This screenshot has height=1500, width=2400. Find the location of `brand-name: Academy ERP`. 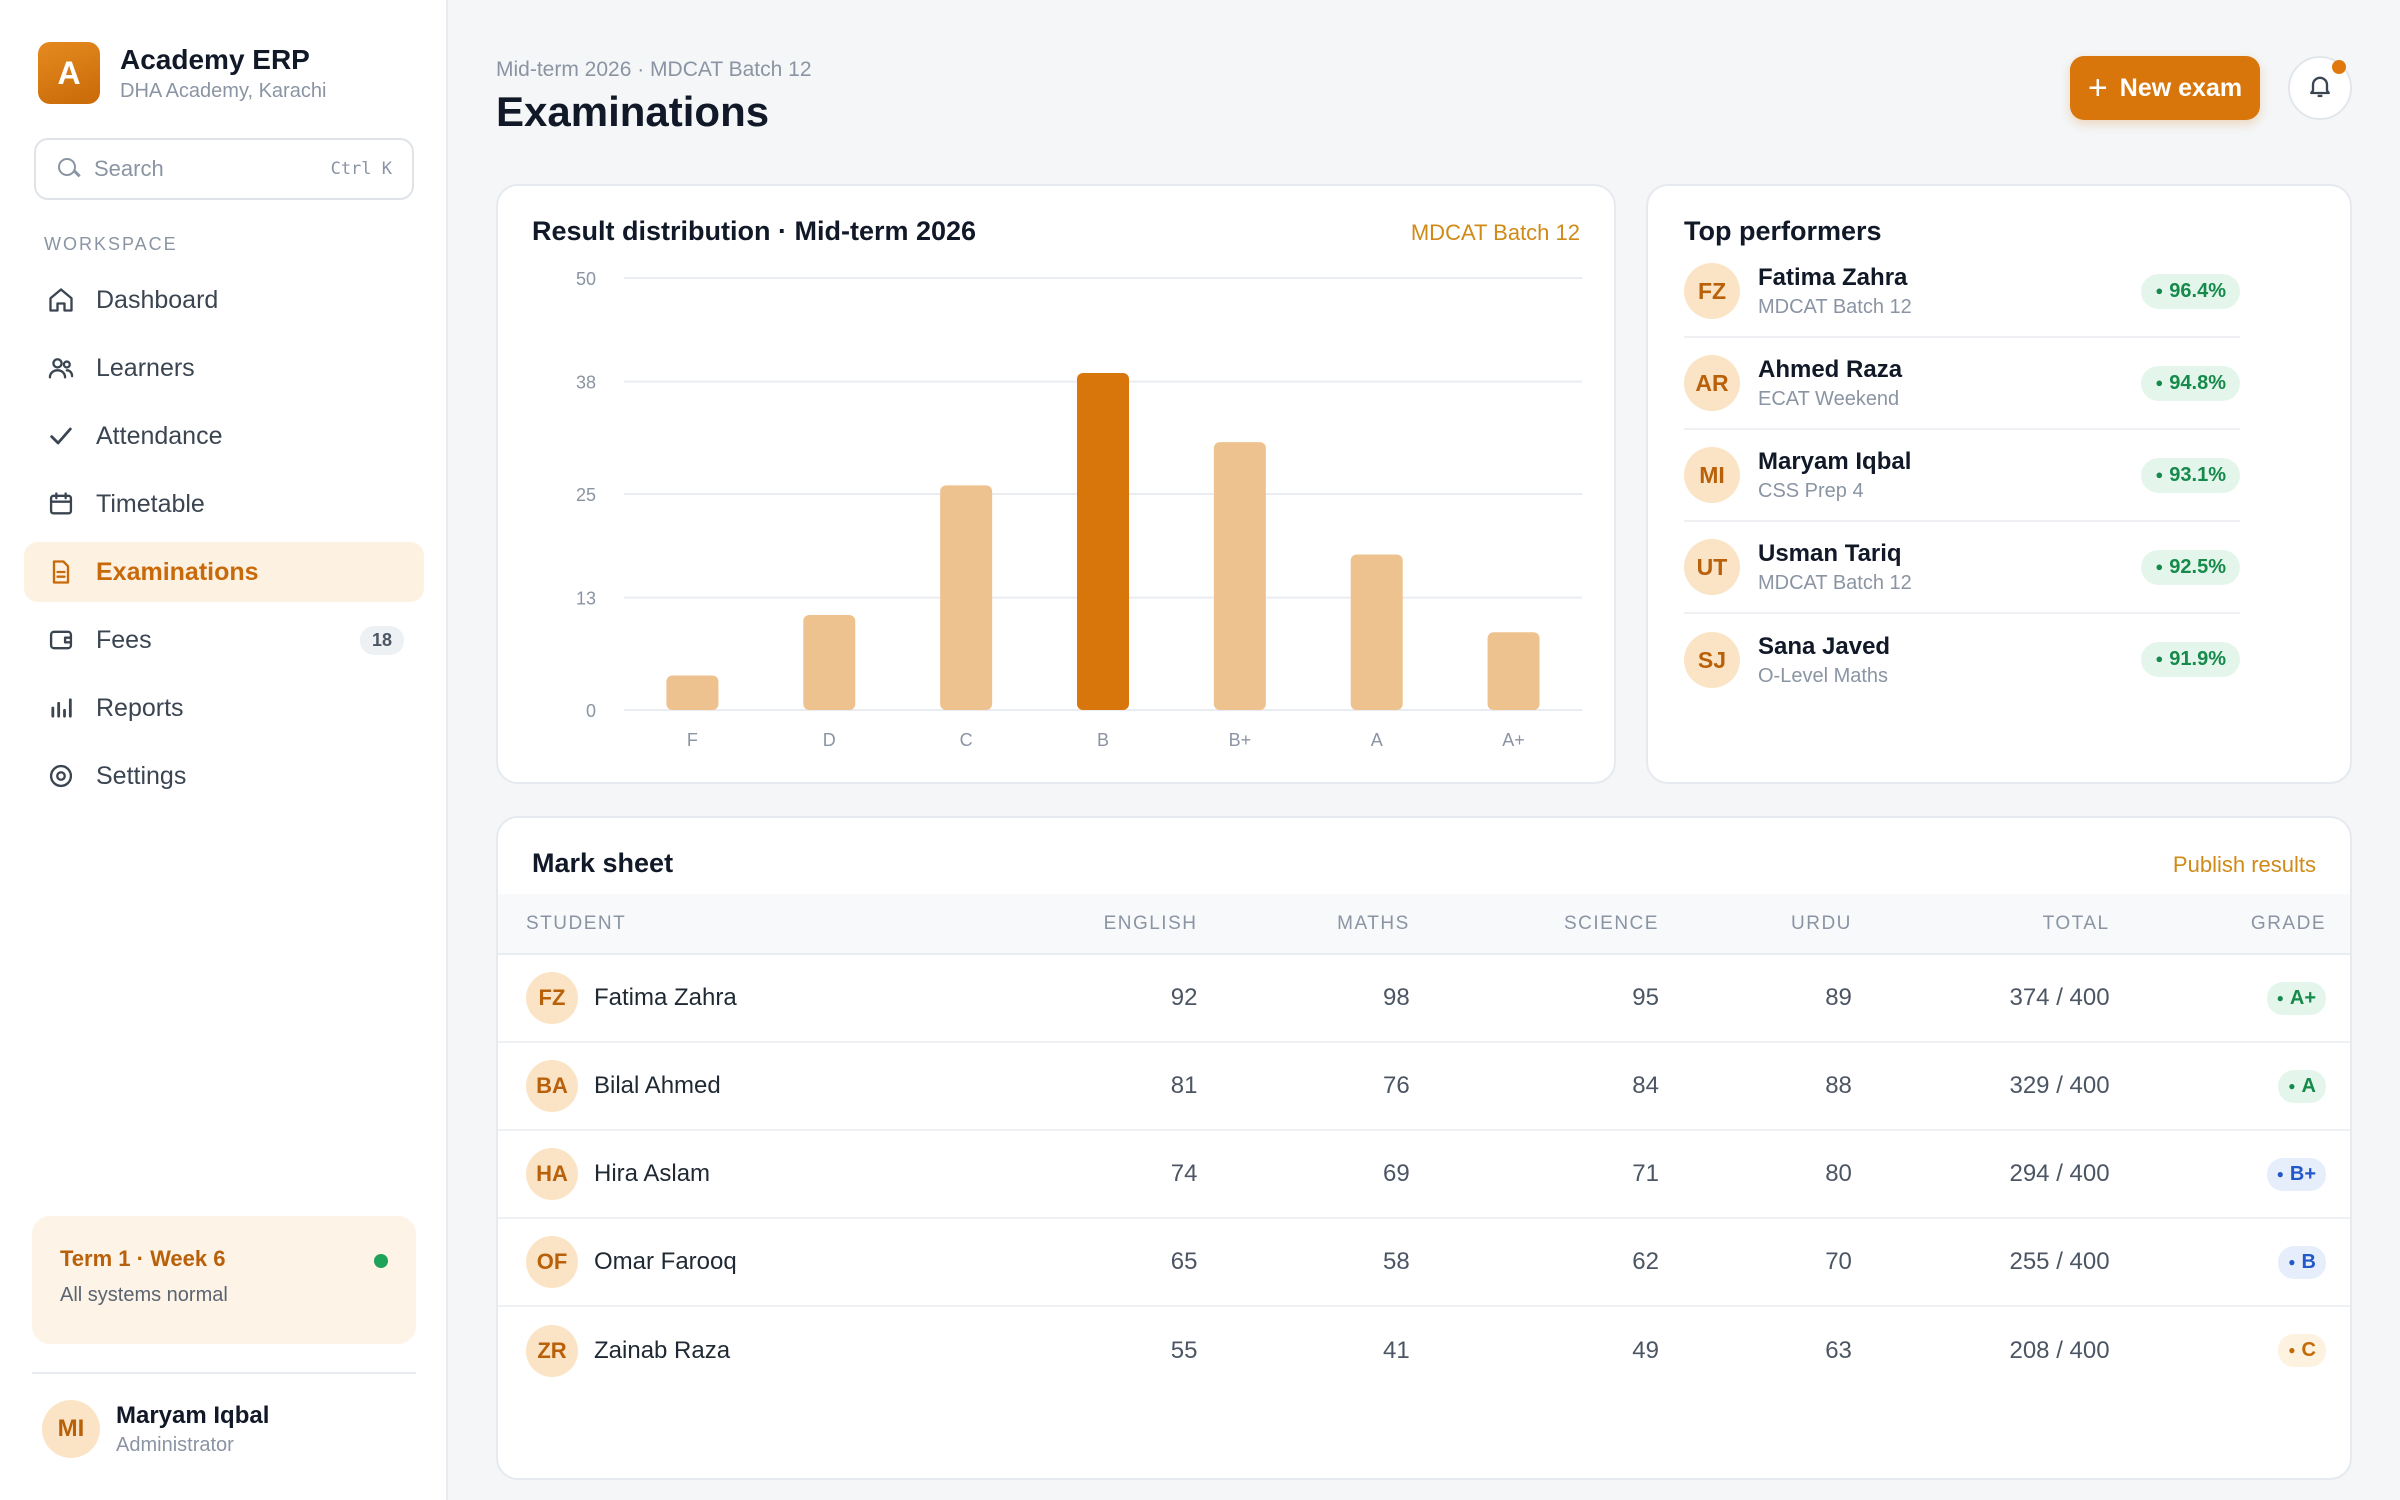

brand-name: Academy ERP is located at coordinates (215, 59).